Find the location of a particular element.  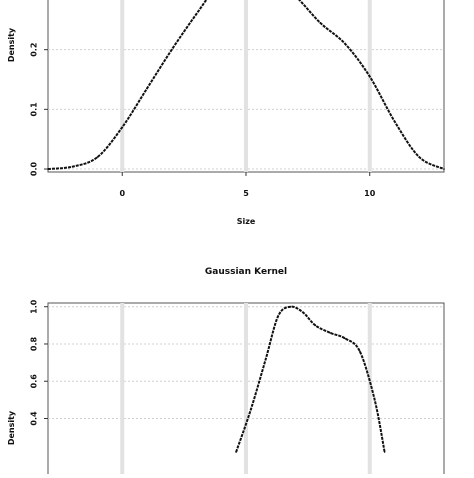

y-tick-label: 0.6 is located at coordinates (34, 381).